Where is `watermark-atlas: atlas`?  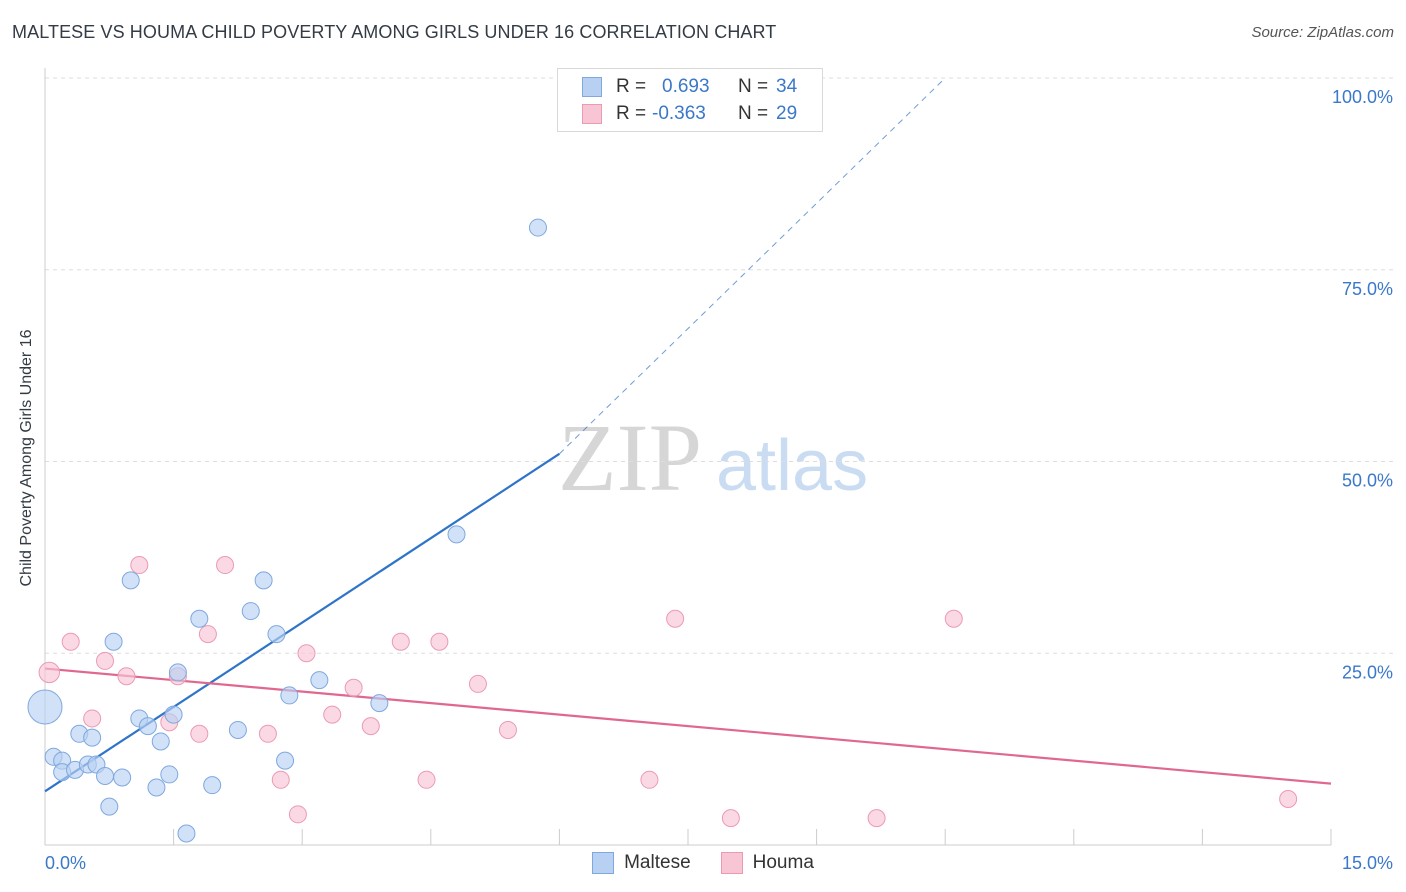
watermark-atlas: atlas is located at coordinates (792, 466).